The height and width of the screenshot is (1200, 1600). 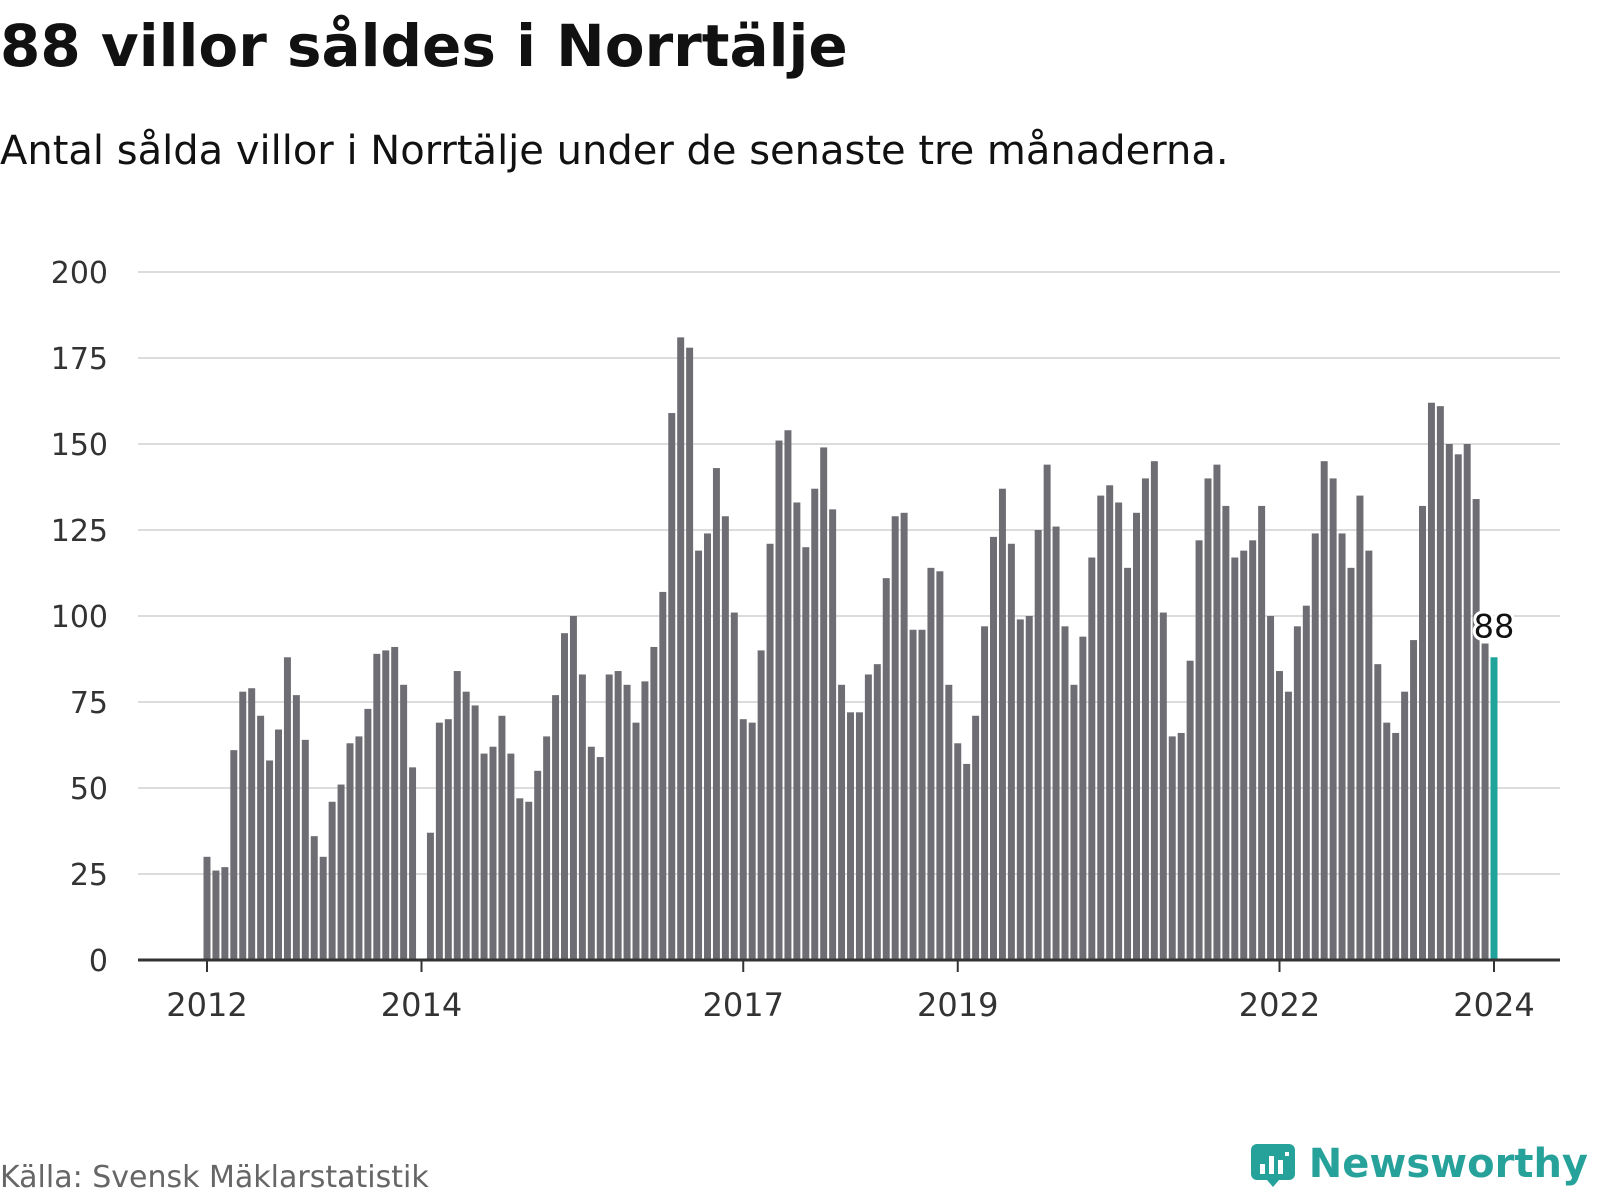 I want to click on bar-highlight, so click(x=1494, y=808).